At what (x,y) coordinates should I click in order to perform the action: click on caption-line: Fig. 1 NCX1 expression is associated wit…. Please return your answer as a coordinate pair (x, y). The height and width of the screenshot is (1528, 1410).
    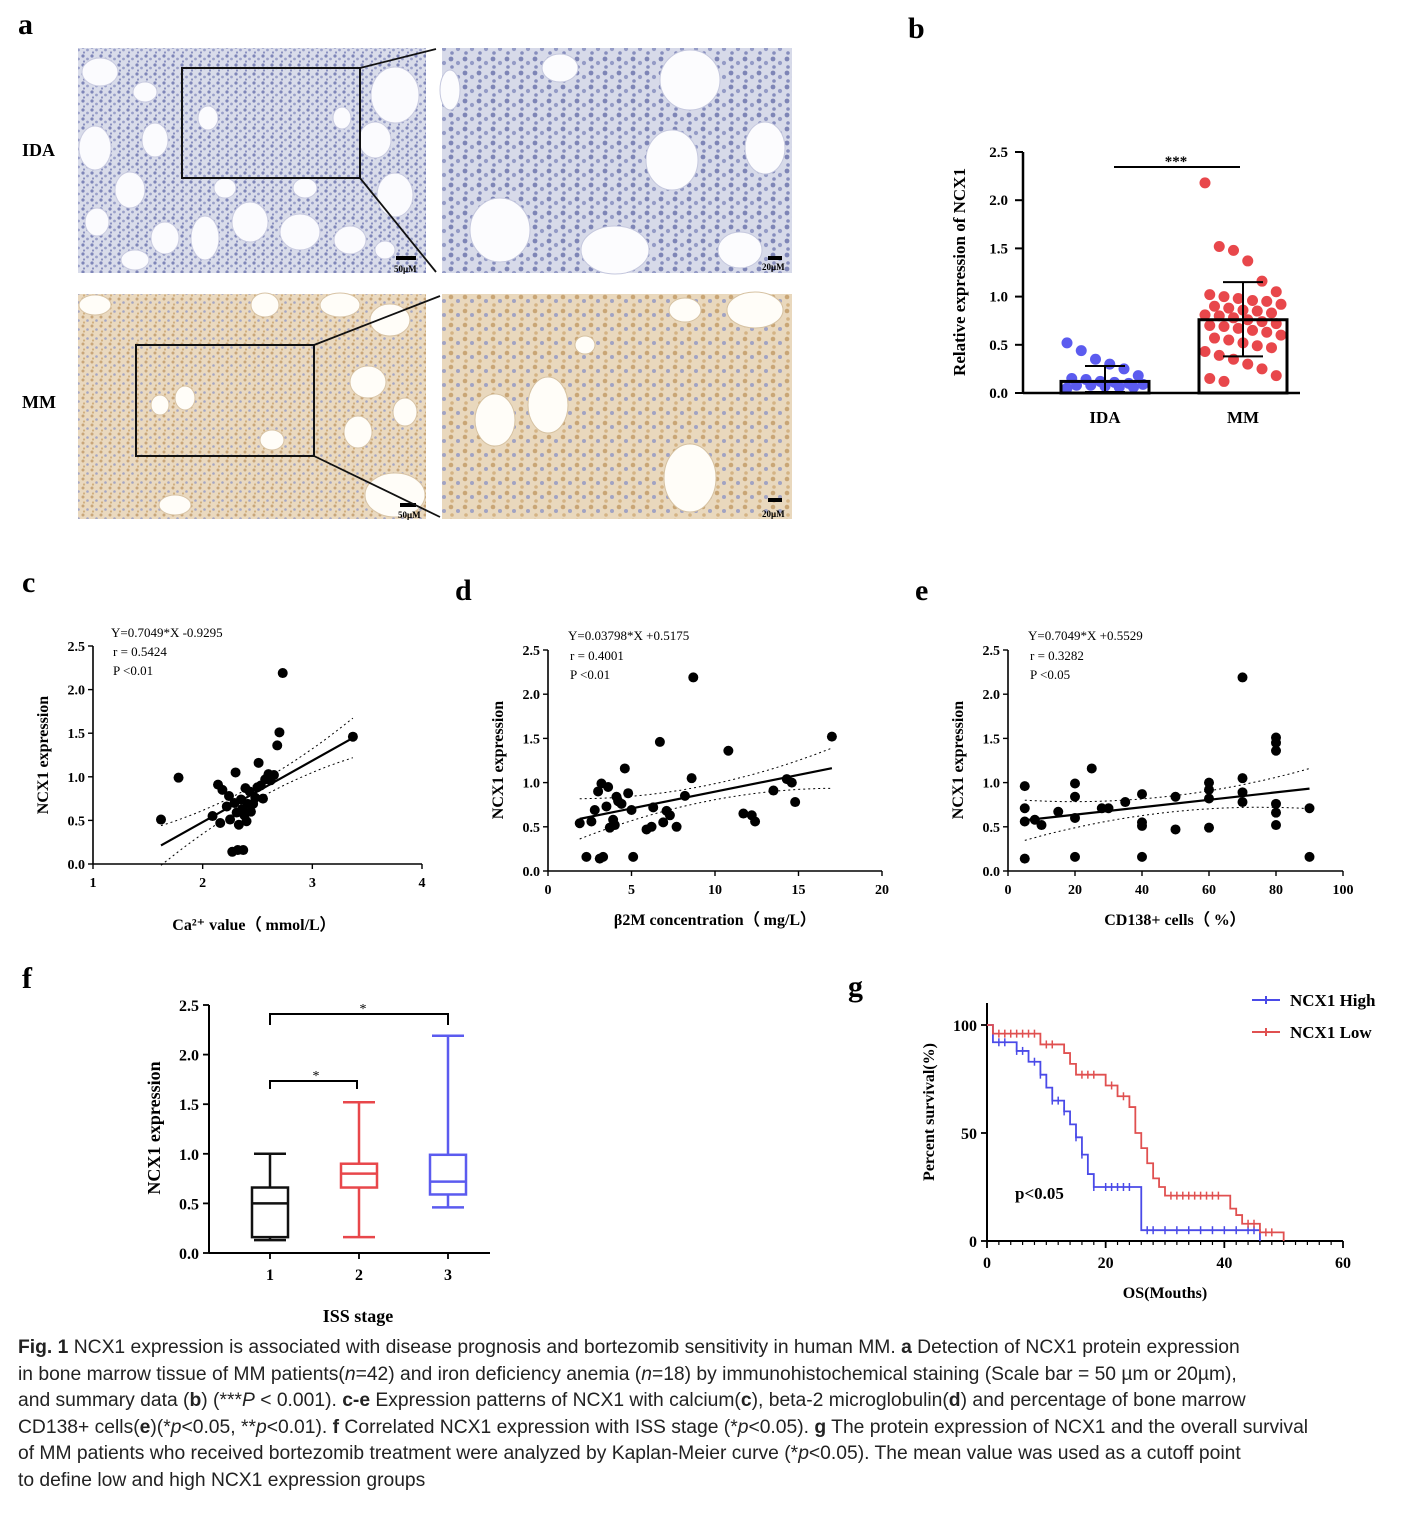
    Looking at the image, I should click on (707, 1348).